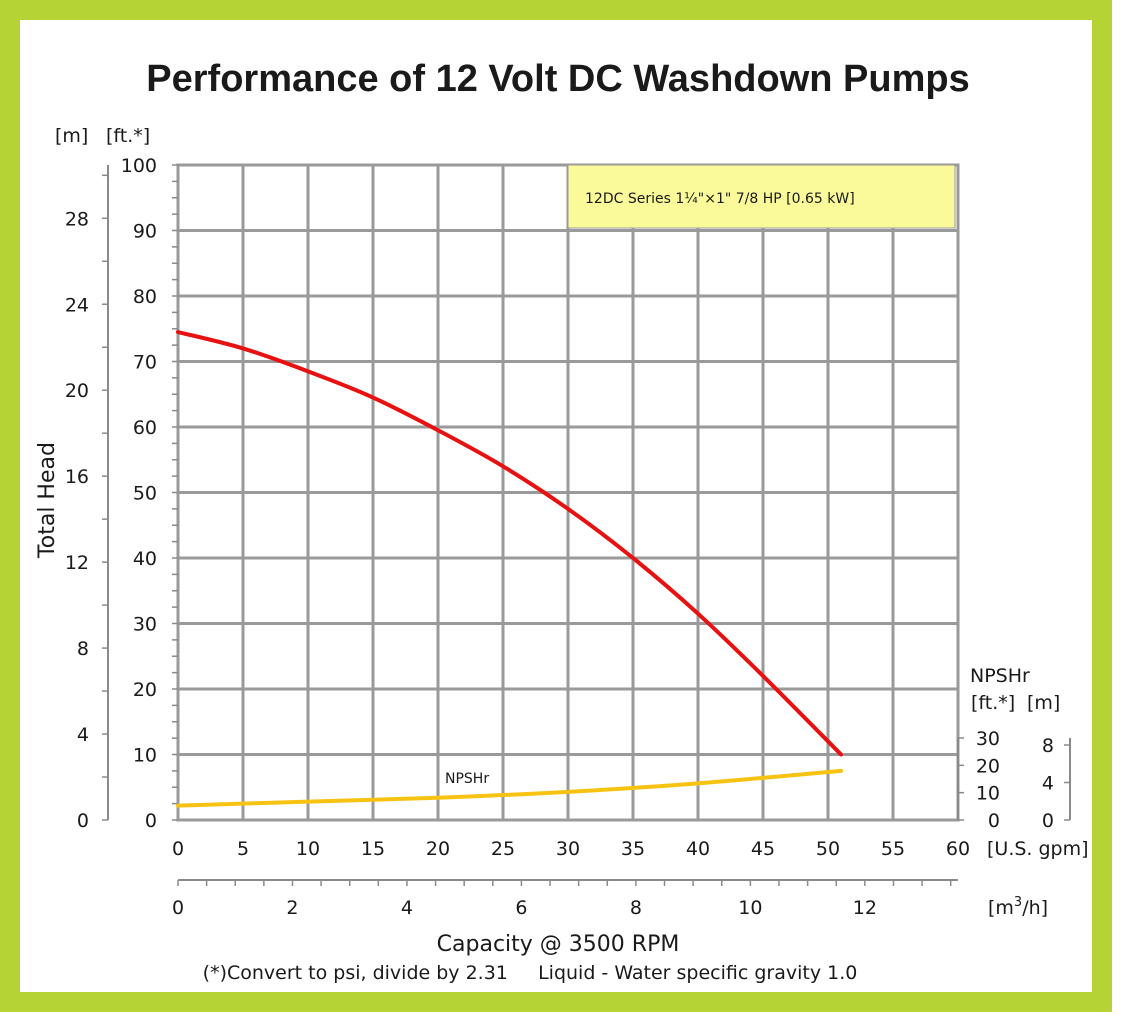 The image size is (1122, 1027). Describe the element at coordinates (407, 908) in the screenshot. I see `x-tick-m3h-label: 4` at that location.